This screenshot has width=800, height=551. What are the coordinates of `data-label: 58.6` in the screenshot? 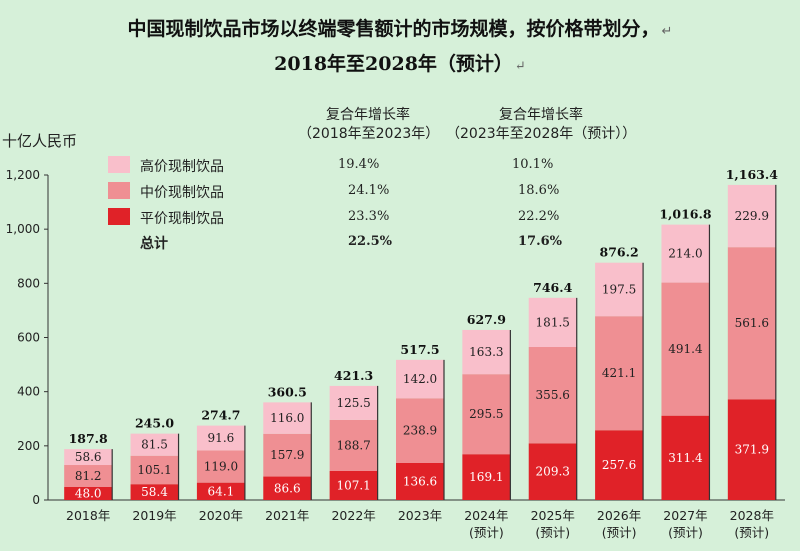 It's located at (88, 457).